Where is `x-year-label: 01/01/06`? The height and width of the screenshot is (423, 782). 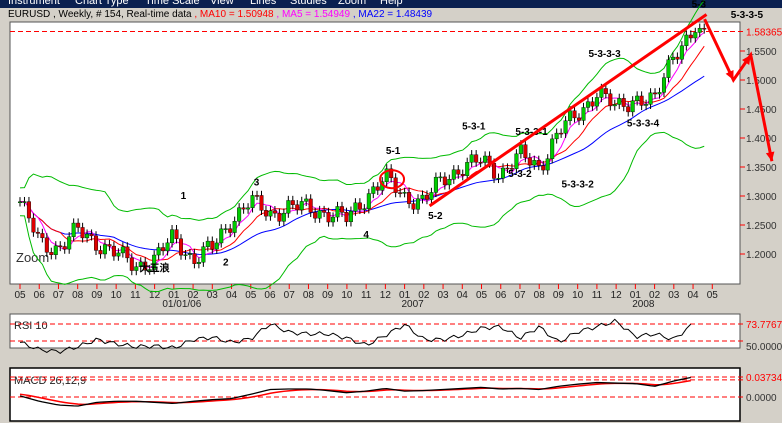
x-year-label: 01/01/06 is located at coordinates (181, 304).